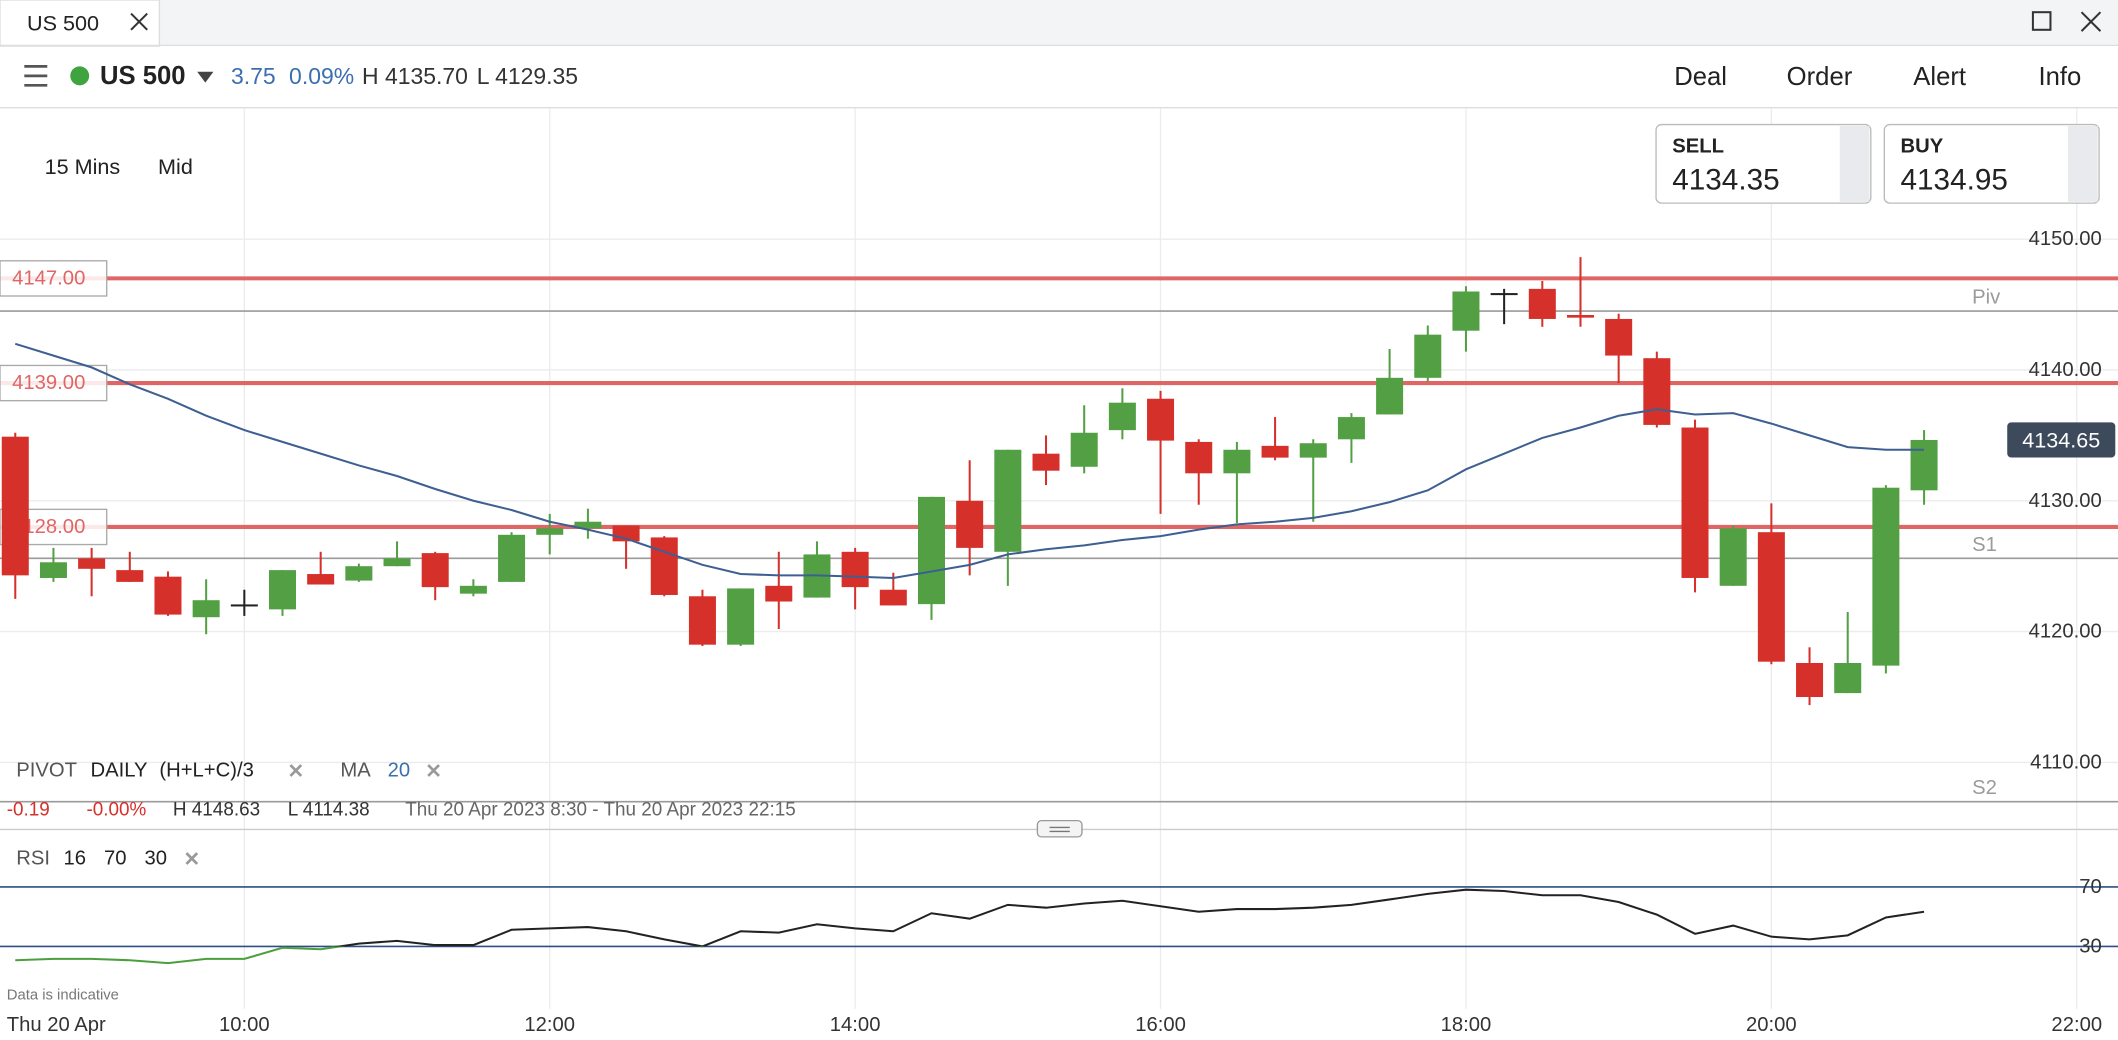  What do you see at coordinates (36, 76) in the screenshot?
I see `menu-button` at bounding box center [36, 76].